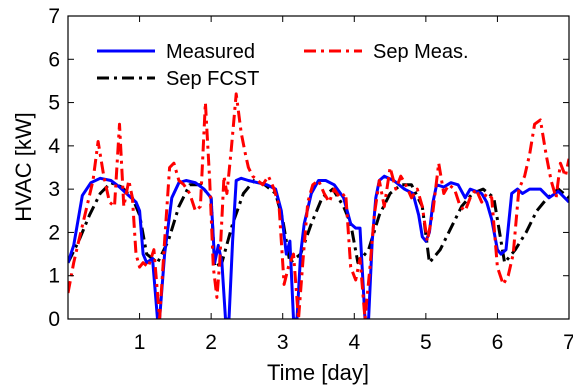  What do you see at coordinates (568, 342) in the screenshot?
I see `x-tick-label: 7` at bounding box center [568, 342].